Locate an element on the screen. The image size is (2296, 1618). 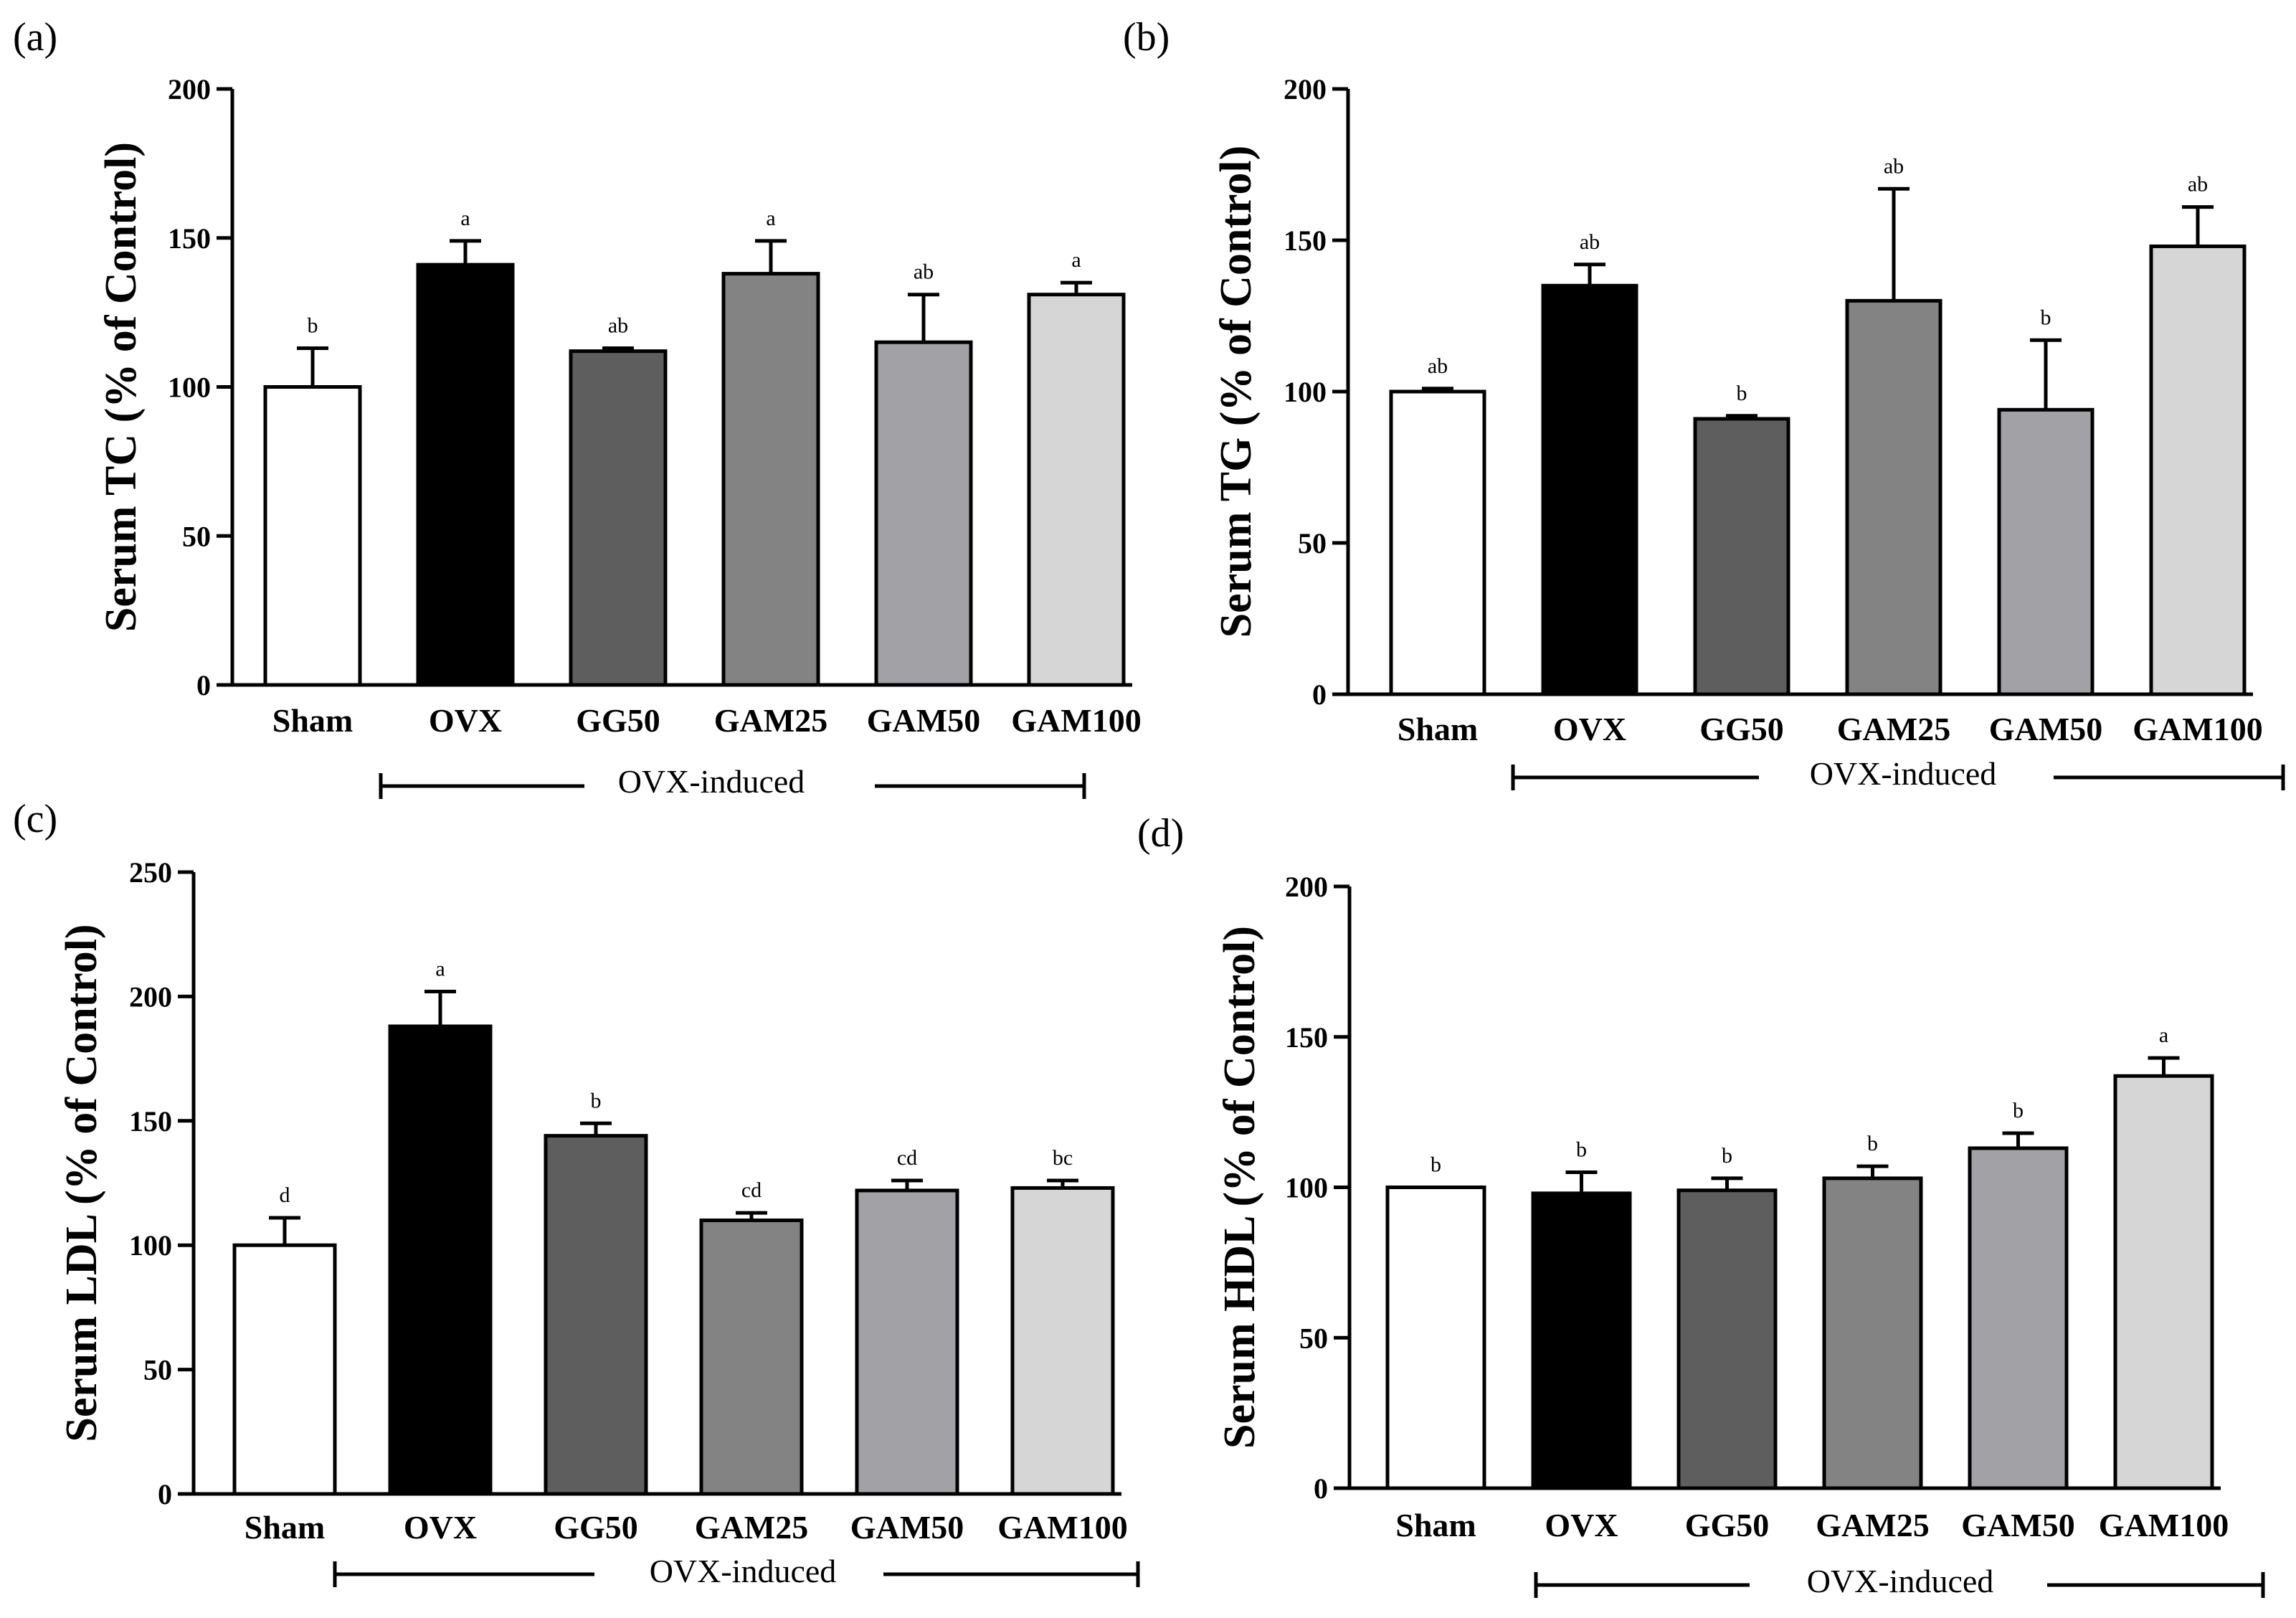
y-tick-label: 250 is located at coordinates (151, 873).